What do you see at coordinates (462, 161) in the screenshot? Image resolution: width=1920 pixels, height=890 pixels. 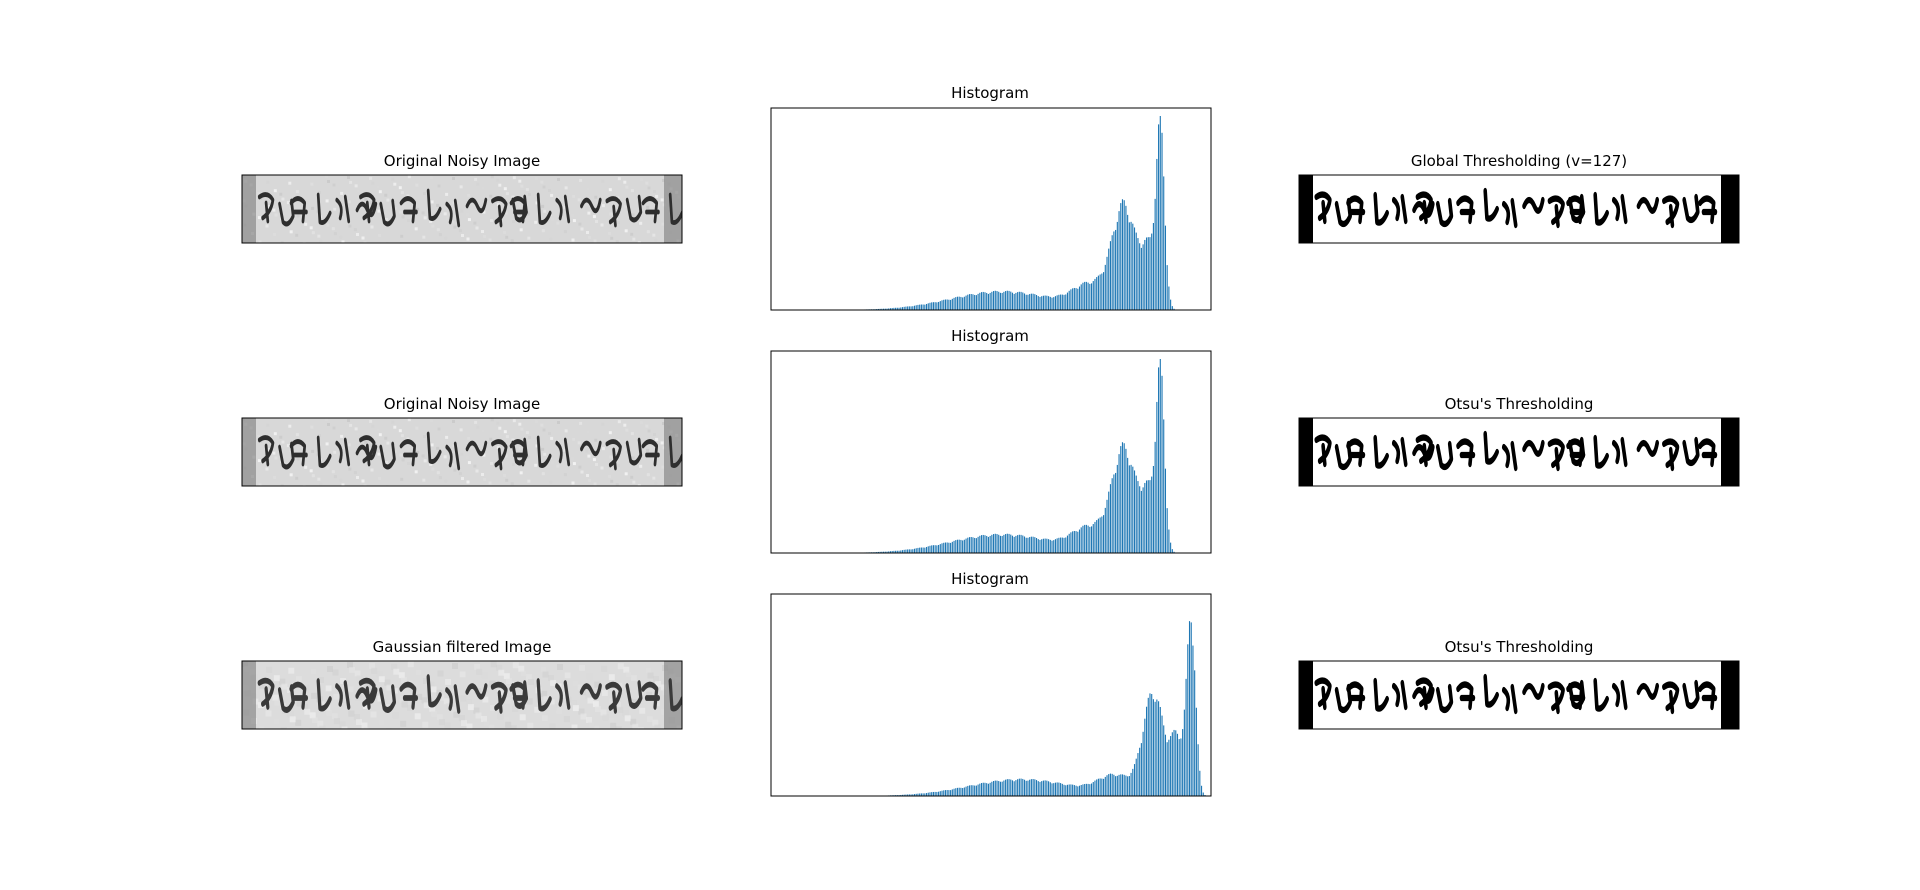 I see `panel-title: Original Noisy Image` at bounding box center [462, 161].